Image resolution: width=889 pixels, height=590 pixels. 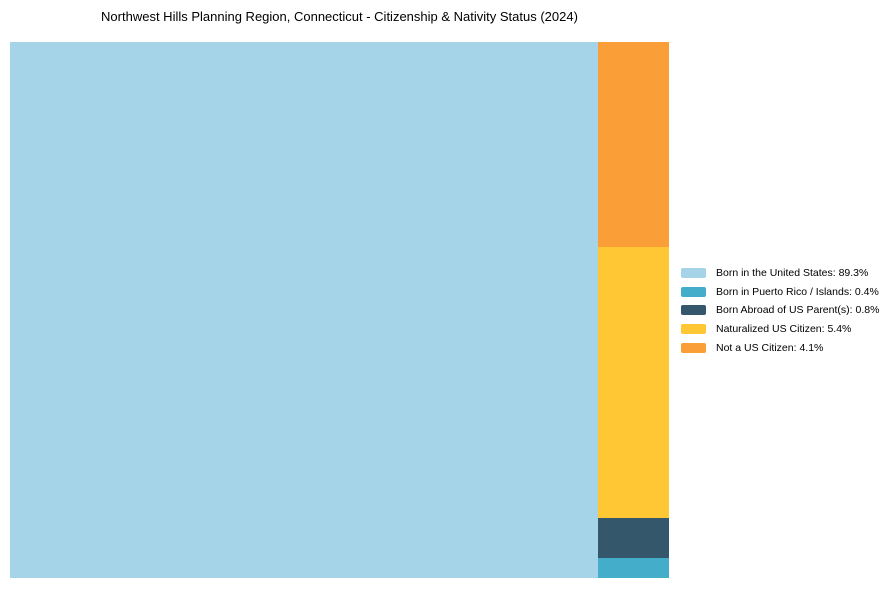 I want to click on legend-swatch-born-in-united-states, so click(x=693, y=273).